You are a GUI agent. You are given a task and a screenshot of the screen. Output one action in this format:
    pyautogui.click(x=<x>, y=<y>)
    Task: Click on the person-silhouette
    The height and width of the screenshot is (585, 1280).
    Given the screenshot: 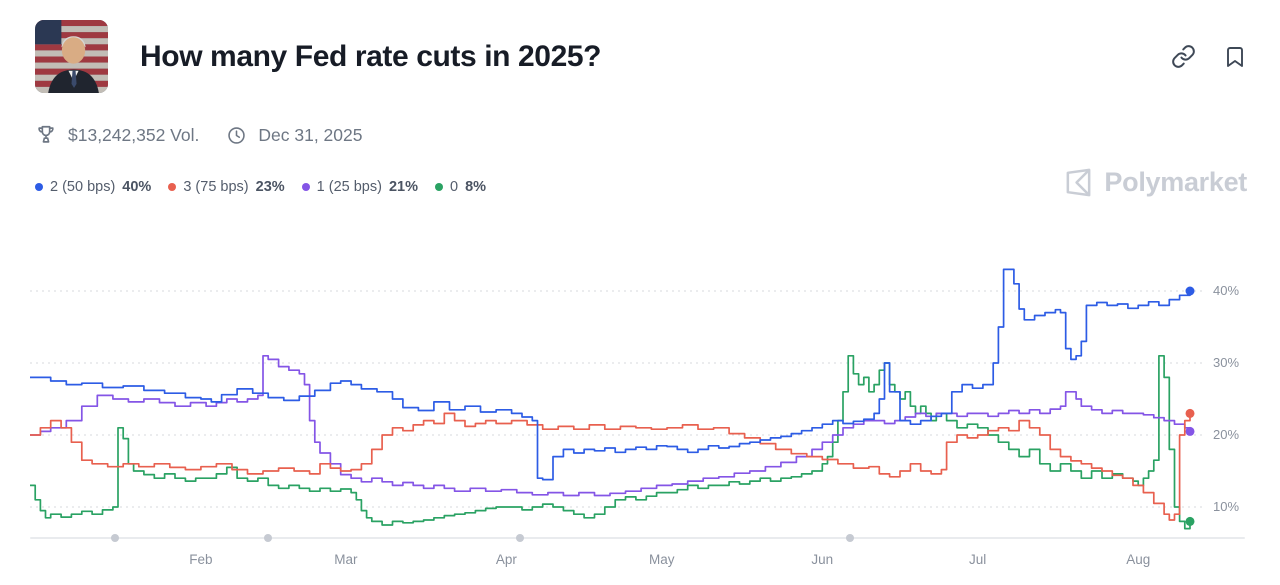 What is the action you would take?
    pyautogui.click(x=73, y=64)
    